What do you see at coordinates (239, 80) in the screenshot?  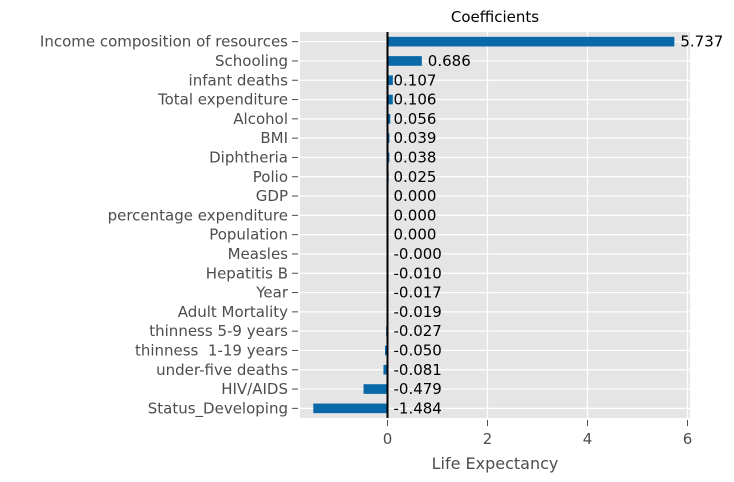 I see `category-label: infant deaths` at bounding box center [239, 80].